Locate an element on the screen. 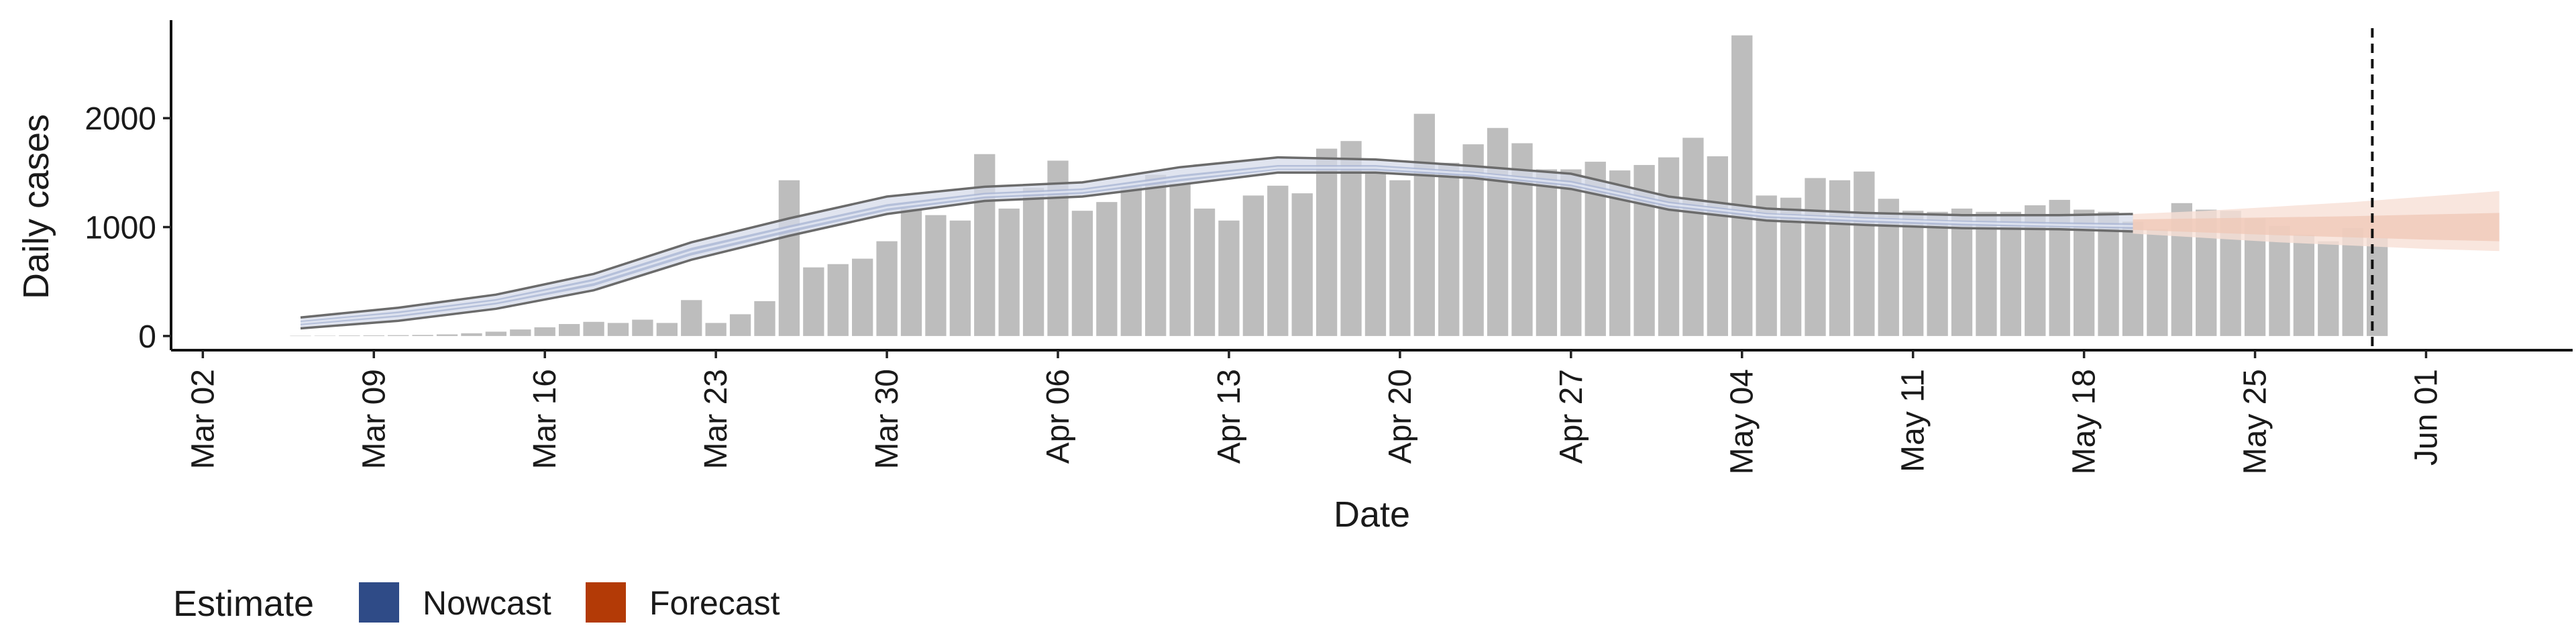 This screenshot has width=2576, height=644. legend-label-nowcast: Nowcast is located at coordinates (487, 603).